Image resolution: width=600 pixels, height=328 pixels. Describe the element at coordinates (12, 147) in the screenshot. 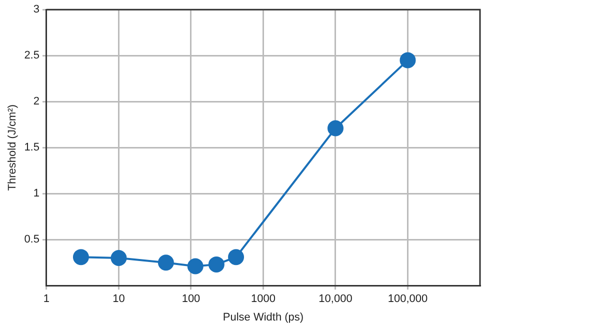

I see `y-axis-title: Threshold (J/cm²)` at that location.